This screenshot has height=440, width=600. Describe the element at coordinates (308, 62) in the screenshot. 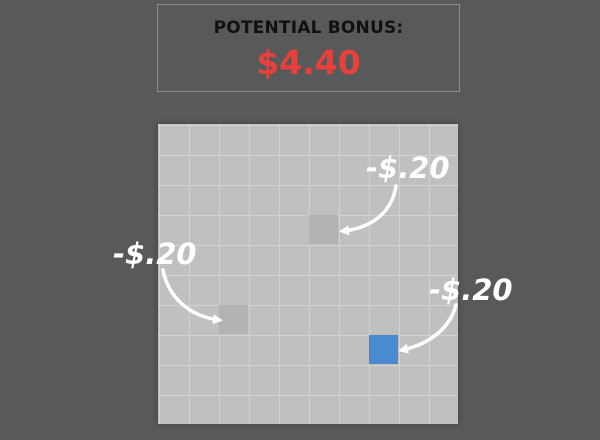

I see `bonus-value: $4.40` at that location.